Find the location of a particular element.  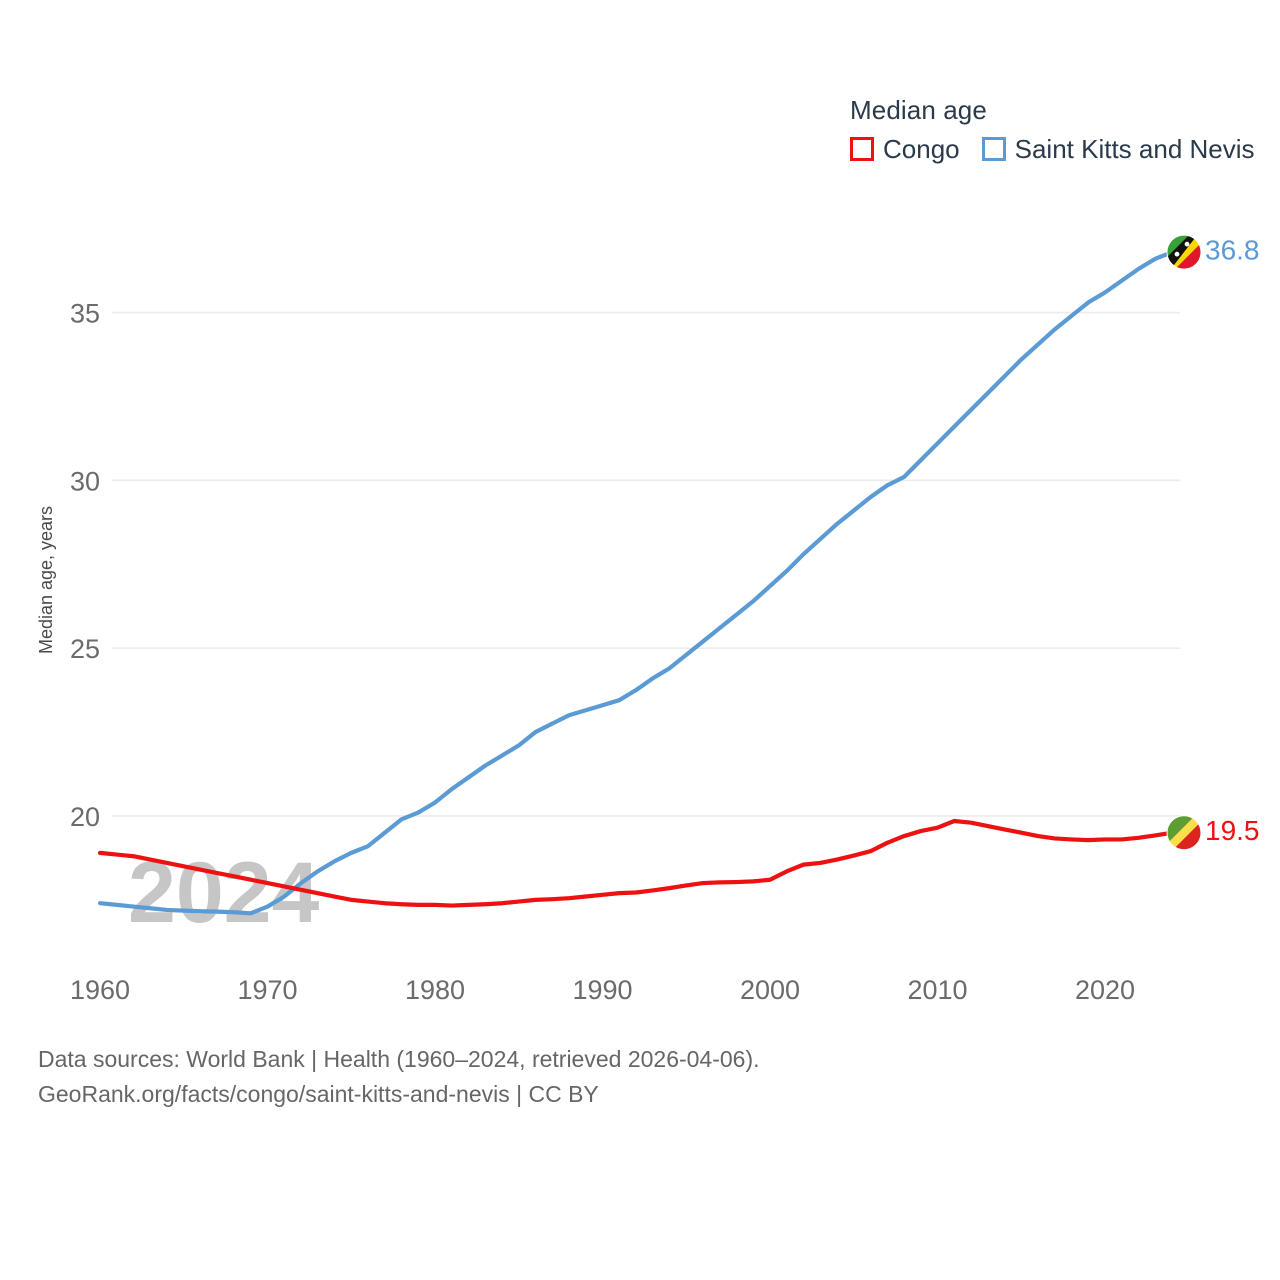

chart-legend: Median age Congo Saint Kitts and Nevis is located at coordinates (1055, 129).